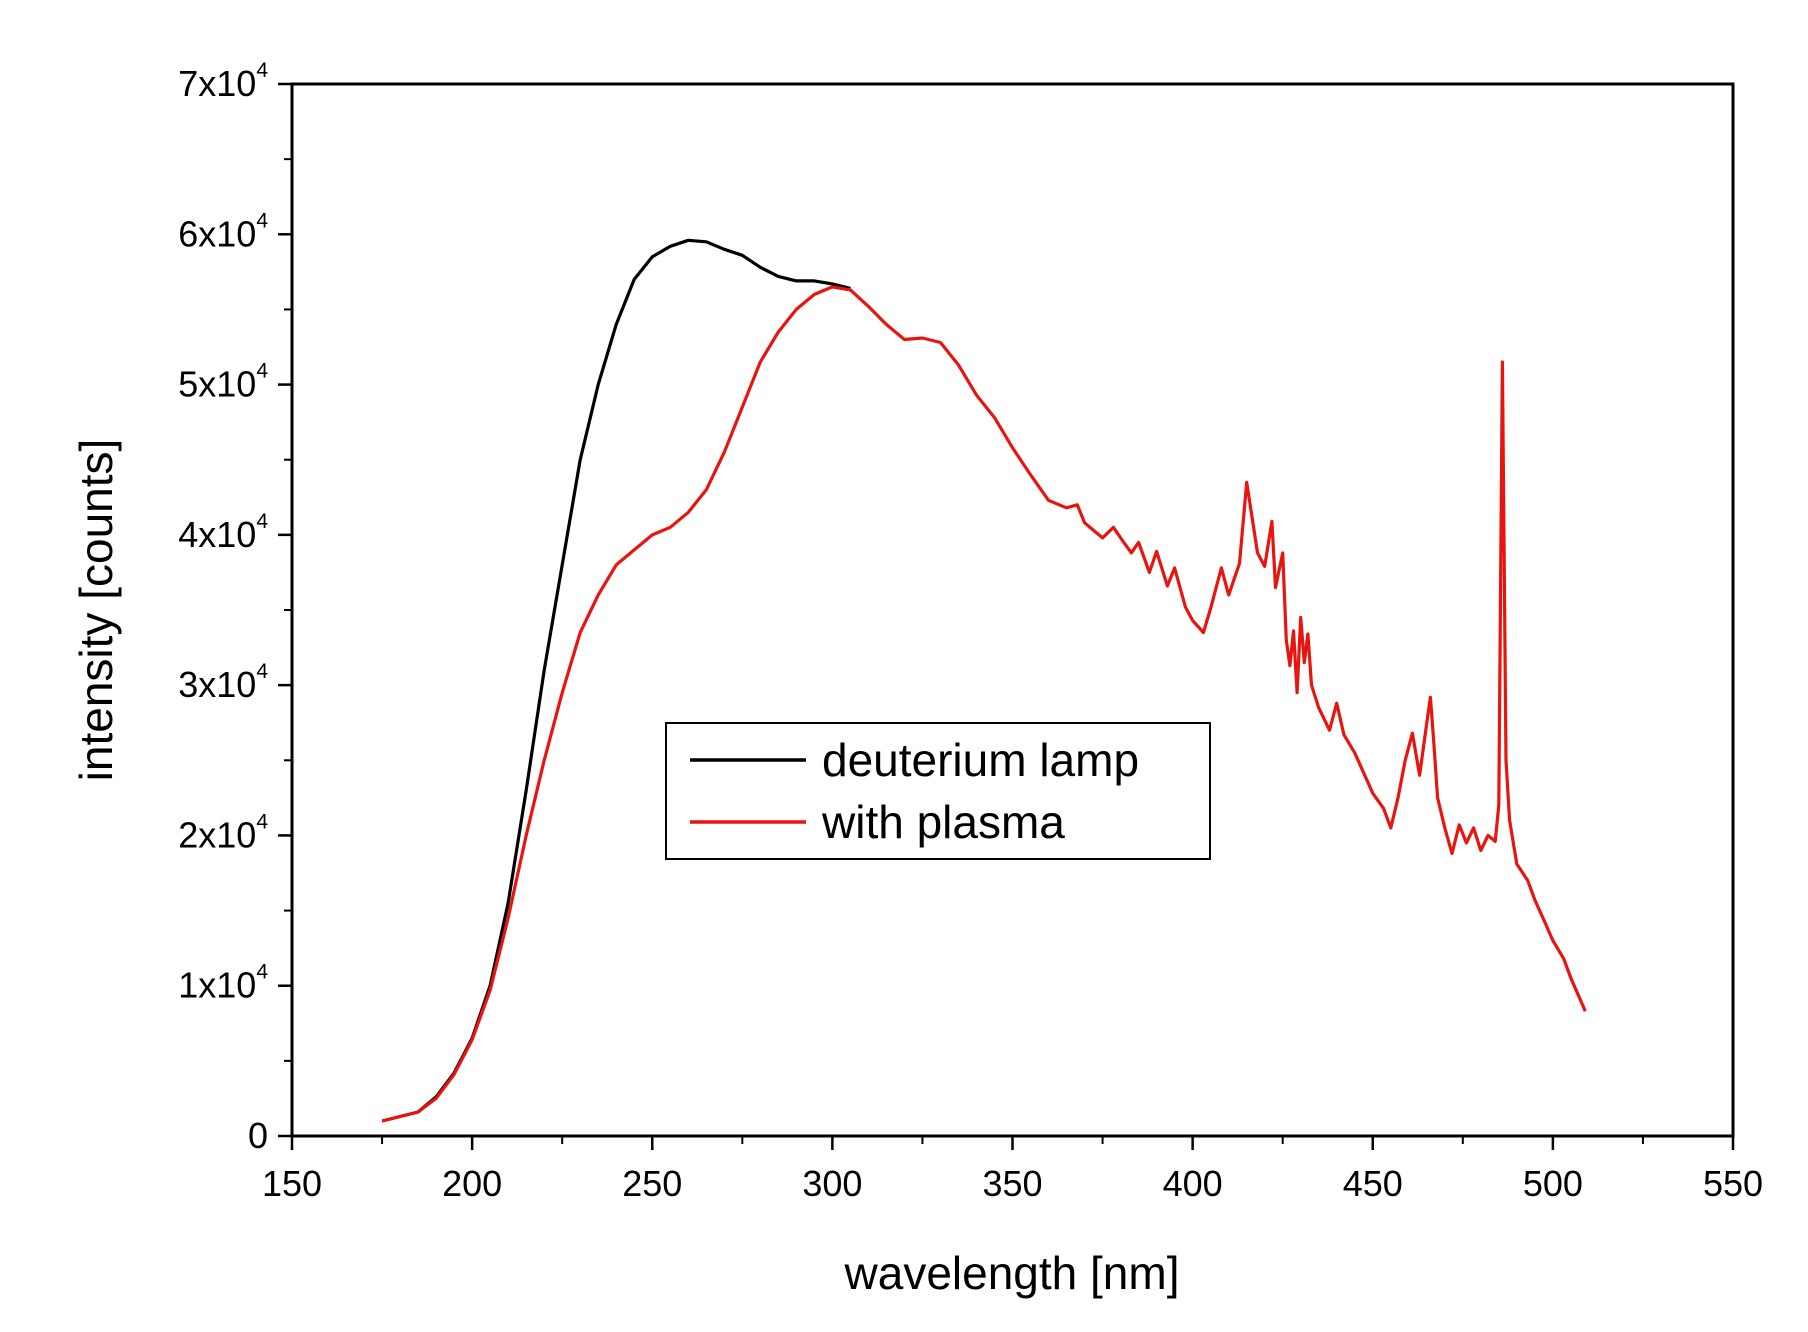 The image size is (1808, 1332). Describe the element at coordinates (1193, 1183) in the screenshot. I see `x-tick-label: 400` at that location.